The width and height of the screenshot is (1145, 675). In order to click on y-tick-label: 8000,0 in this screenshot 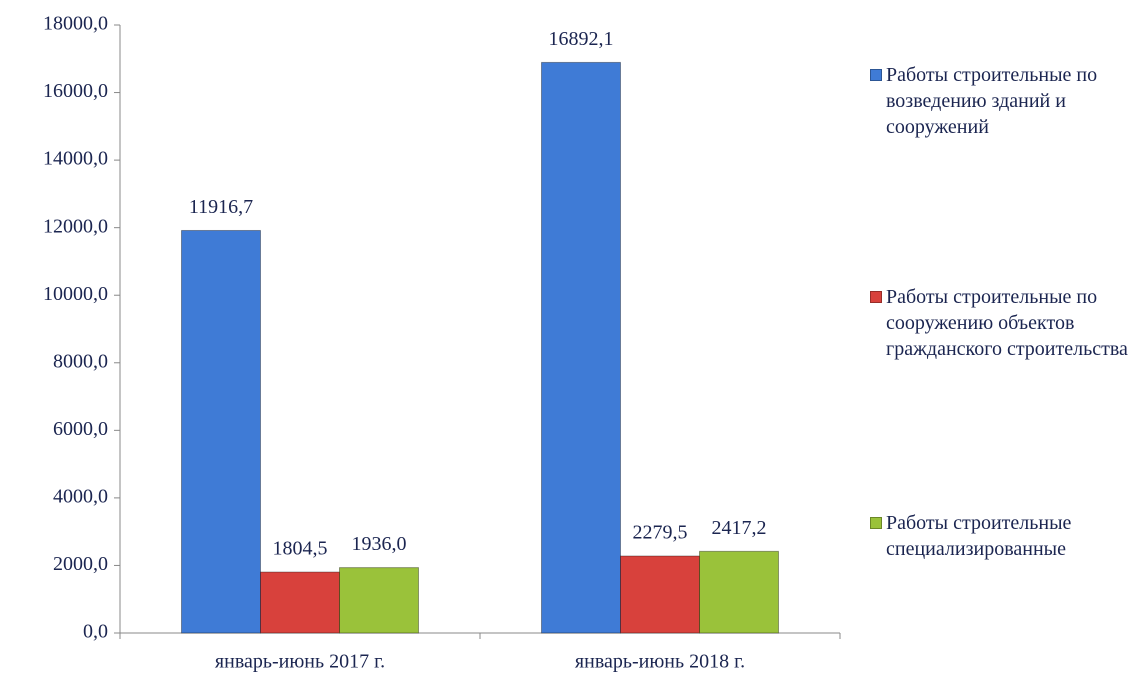, I will do `click(80, 361)`.